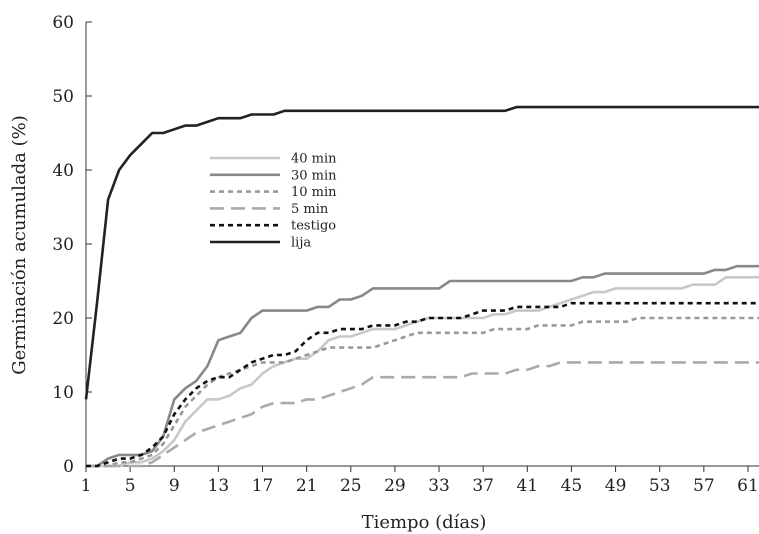  Describe the element at coordinates (704, 486) in the screenshot. I see `x-tick-label: 57` at that location.